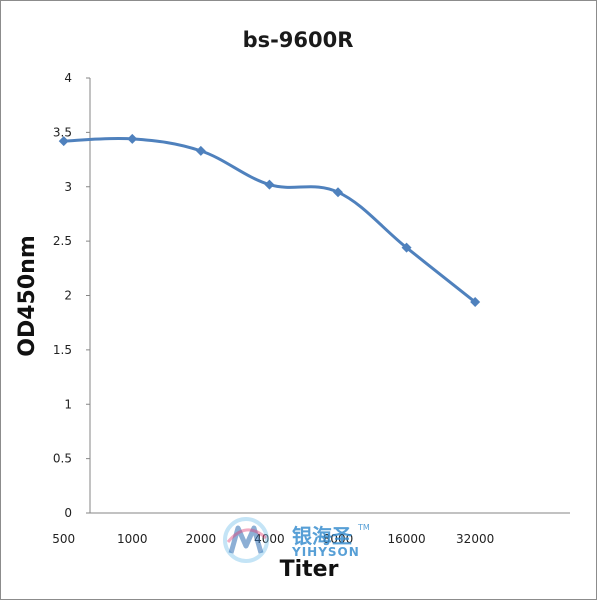 This screenshot has height=600, width=597. Describe the element at coordinates (68, 78) in the screenshot. I see `y-tick-label: 4` at that location.